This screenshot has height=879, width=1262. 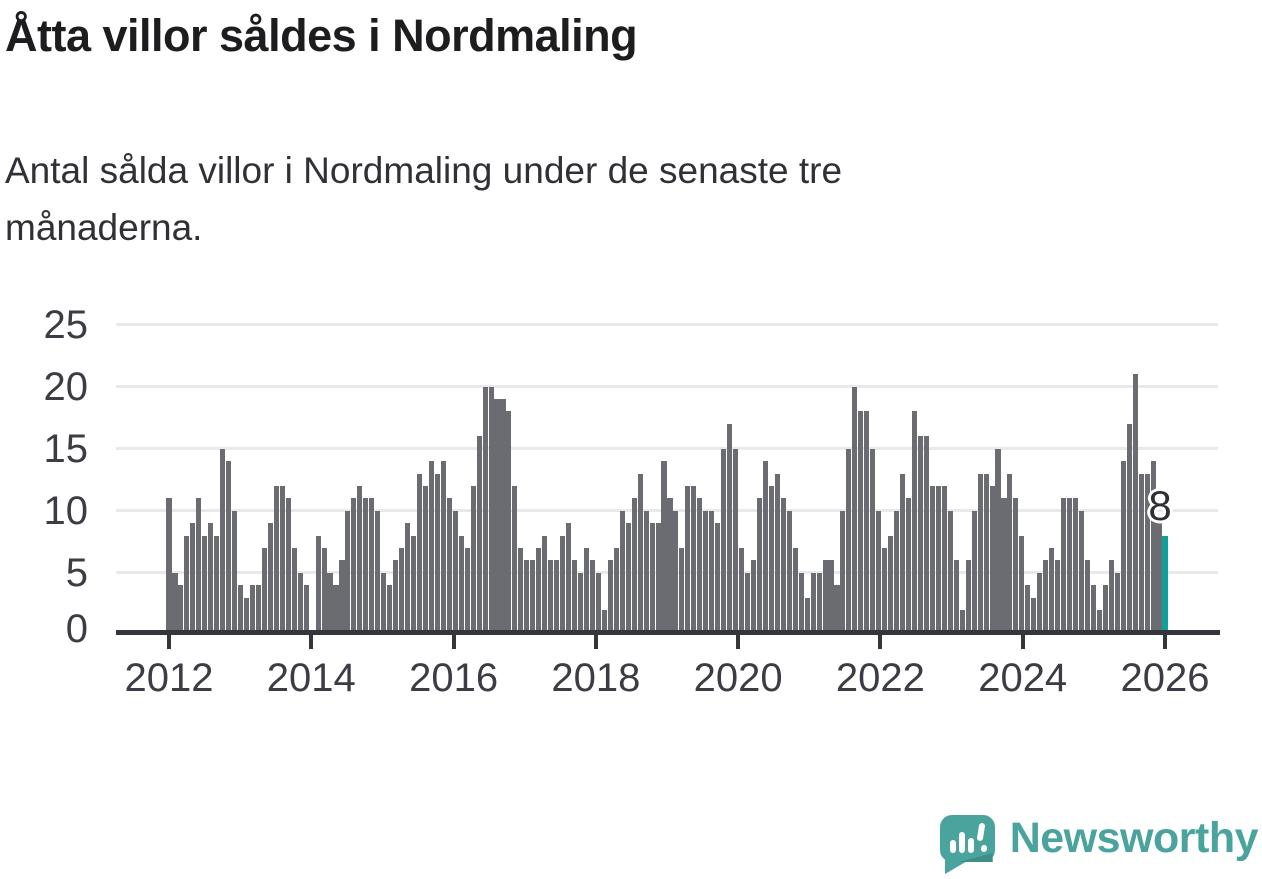 What do you see at coordinates (668, 632) in the screenshot?
I see `x-axis-line` at bounding box center [668, 632].